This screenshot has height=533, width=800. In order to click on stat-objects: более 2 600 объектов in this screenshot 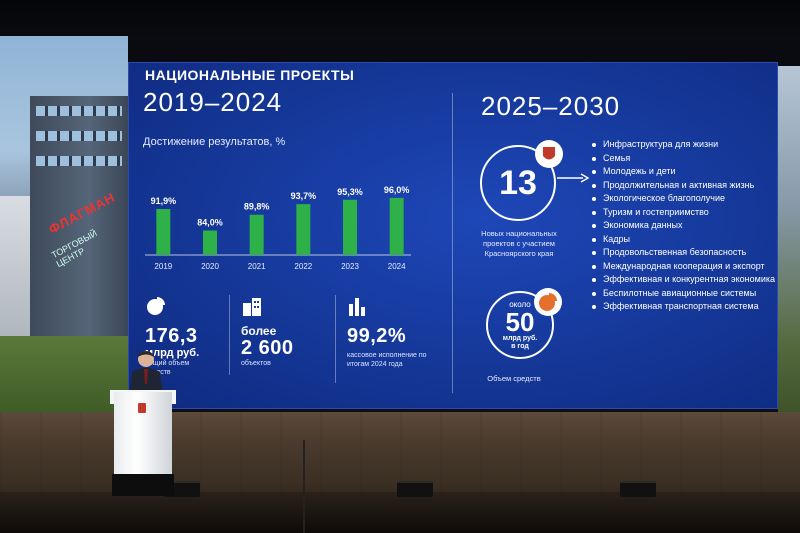, I will do `click(267, 346)`.